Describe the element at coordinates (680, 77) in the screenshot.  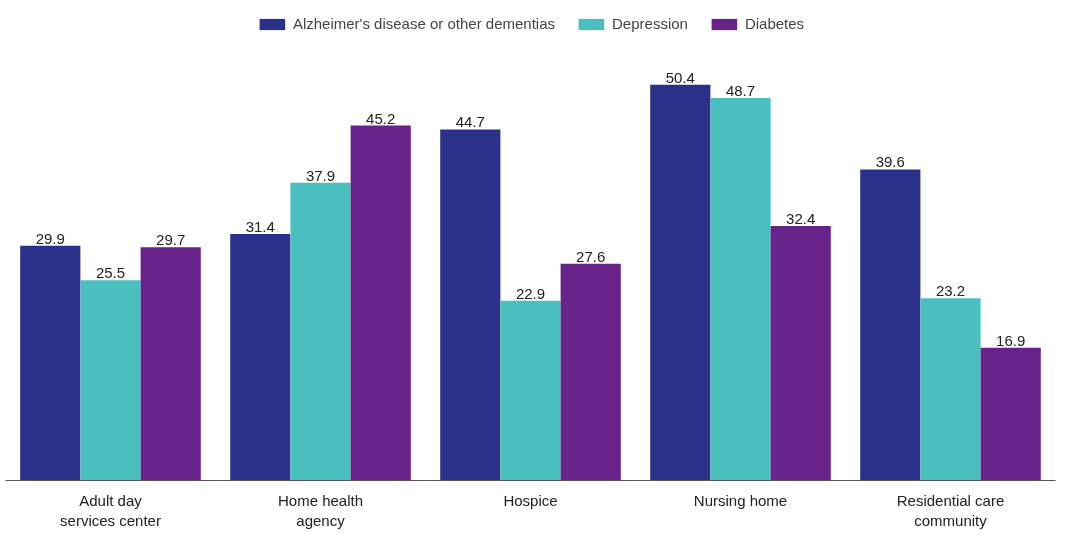
I see `data-label: 50.4` at that location.